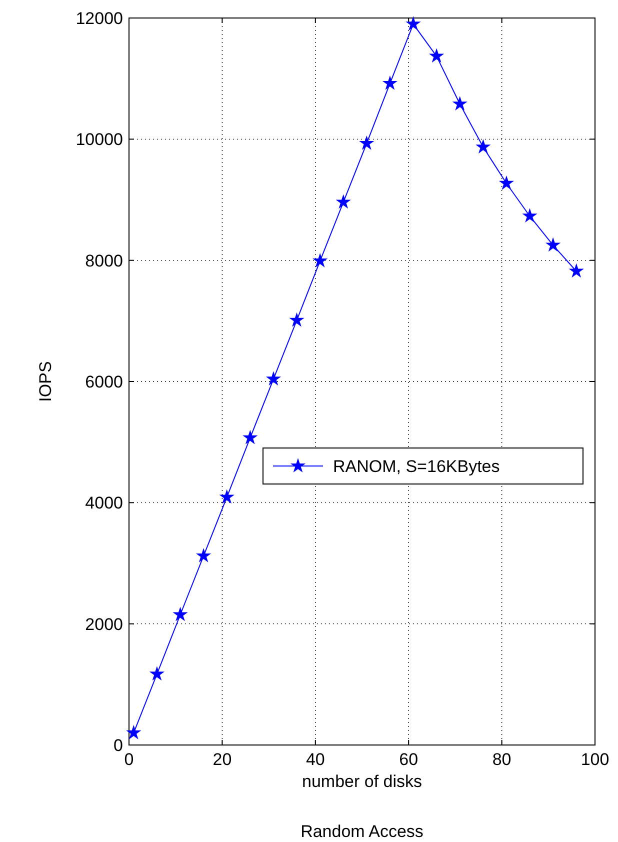 The height and width of the screenshot is (842, 618). What do you see at coordinates (222, 759) in the screenshot?
I see `x-tick-label: 20` at bounding box center [222, 759].